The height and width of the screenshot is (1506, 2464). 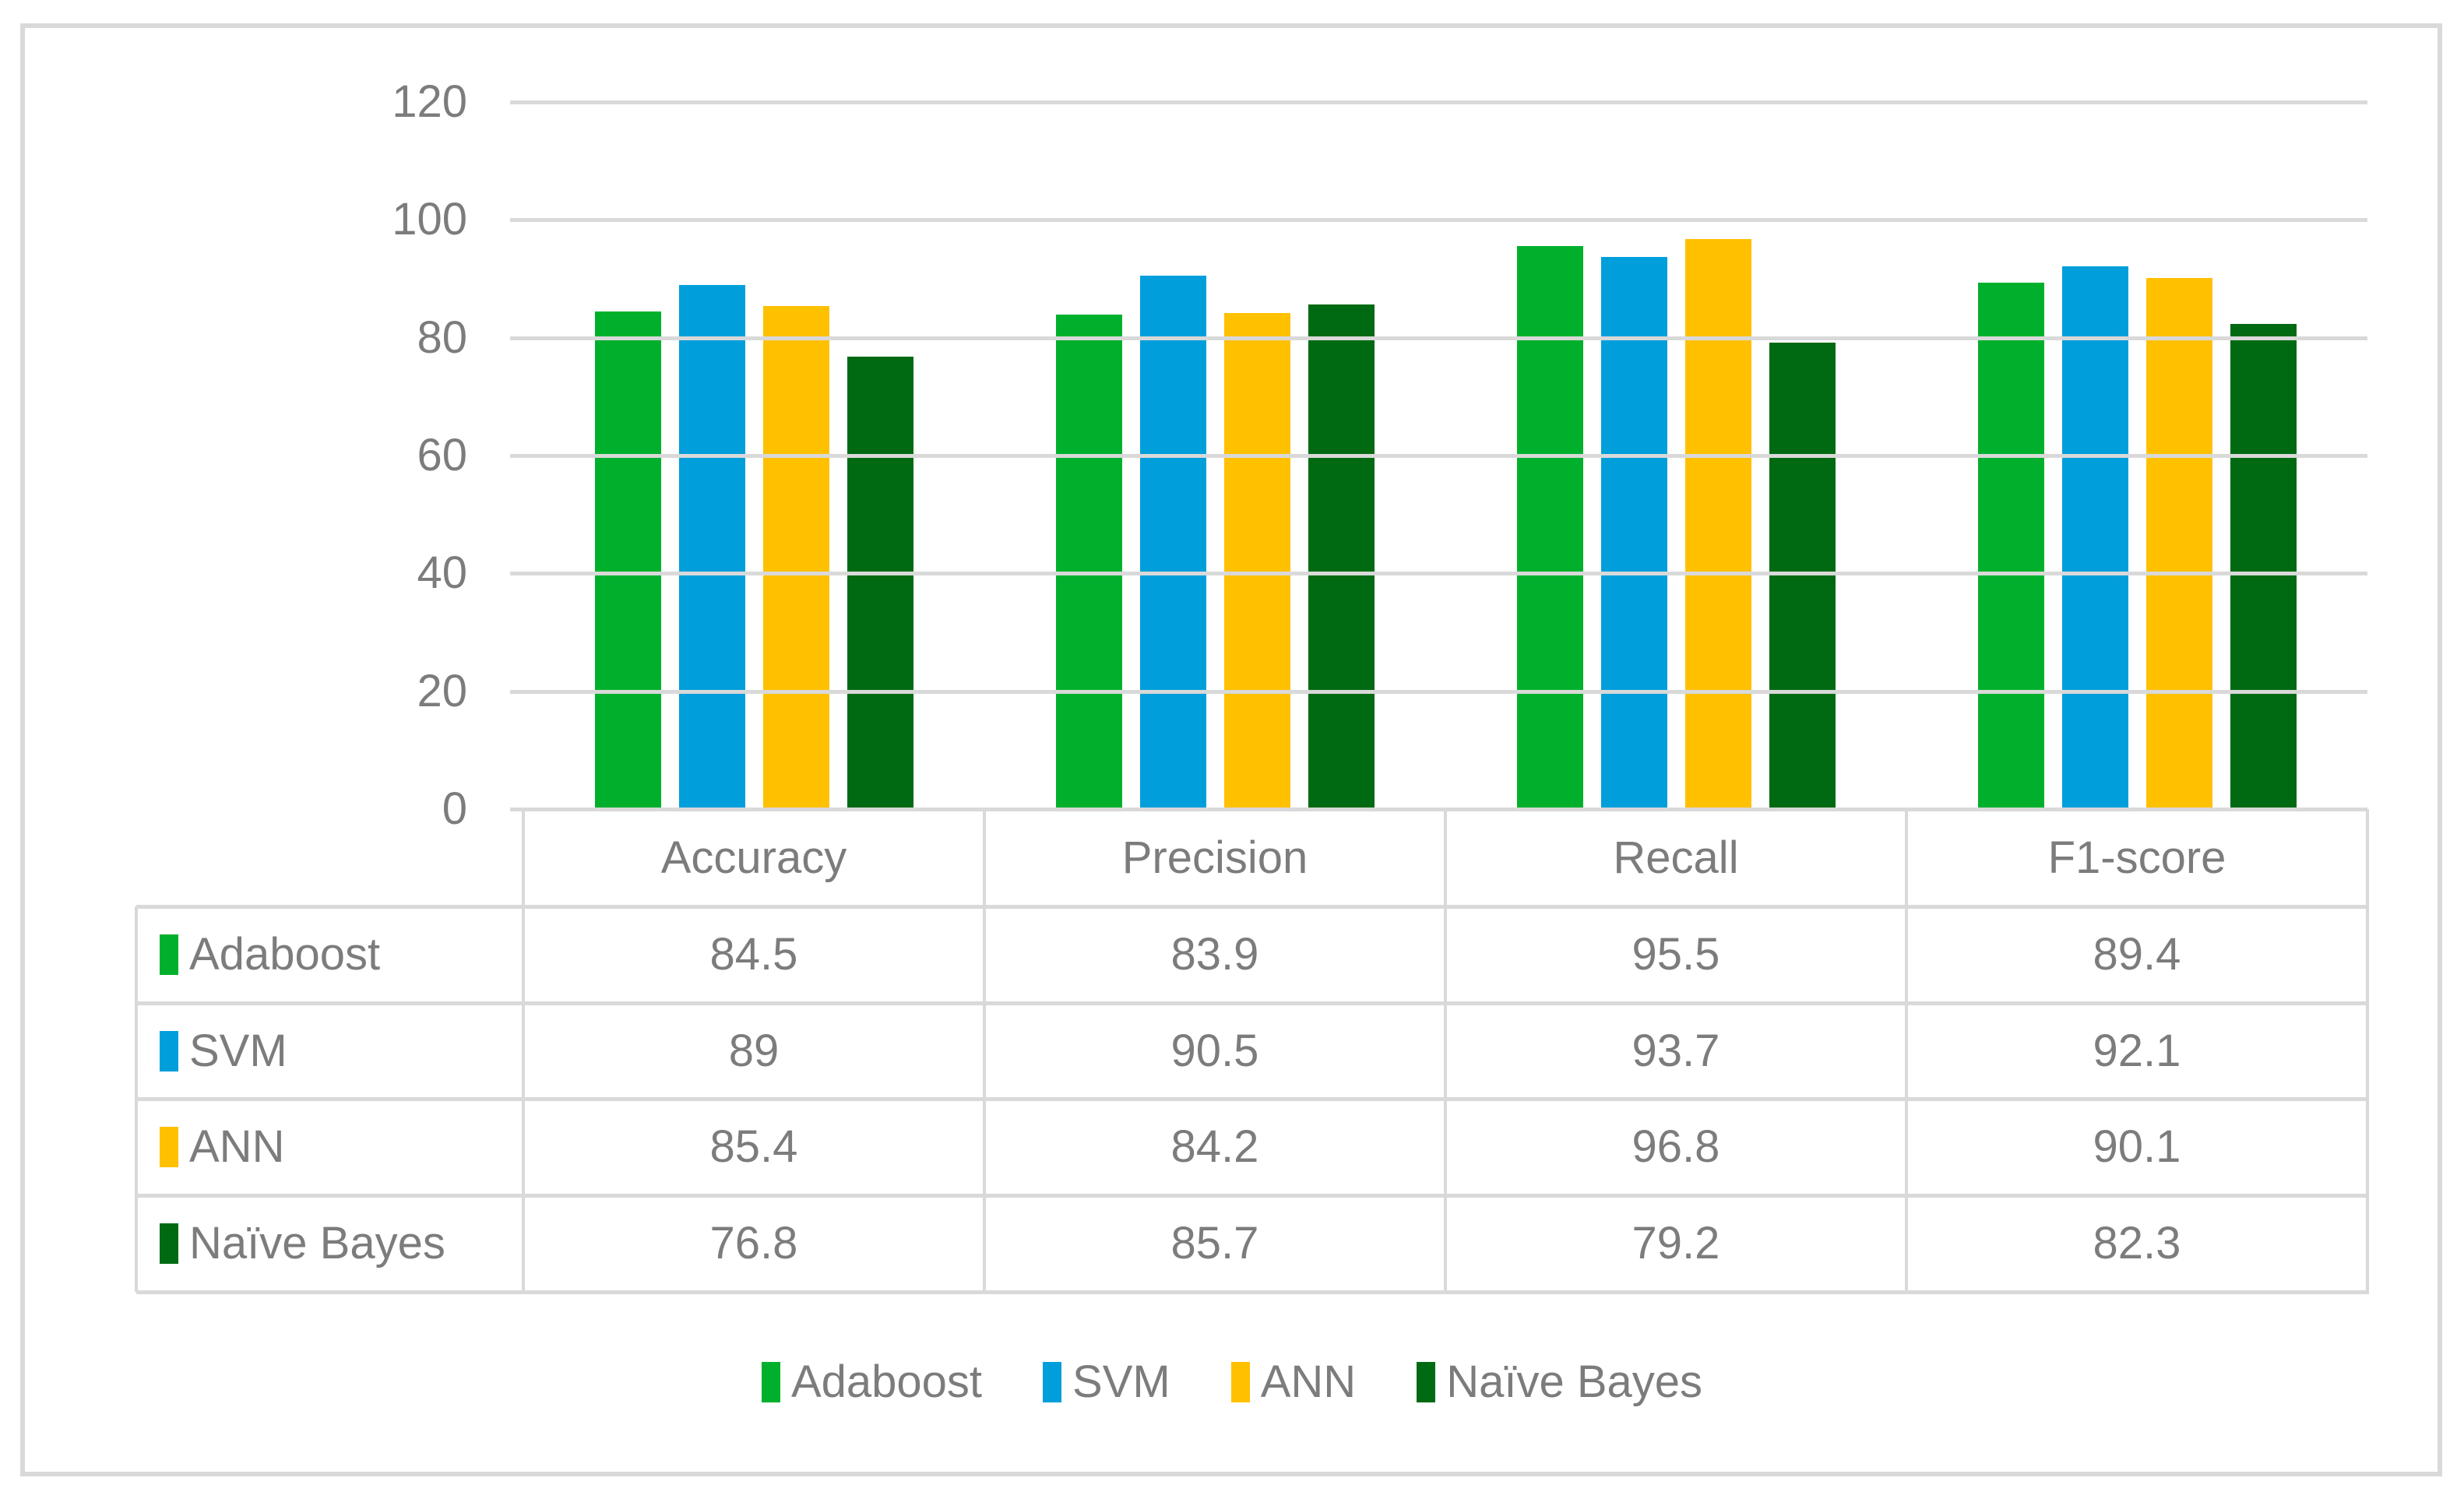 What do you see at coordinates (455, 808) in the screenshot?
I see `y-axis-tick-label-0: 0` at bounding box center [455, 808].